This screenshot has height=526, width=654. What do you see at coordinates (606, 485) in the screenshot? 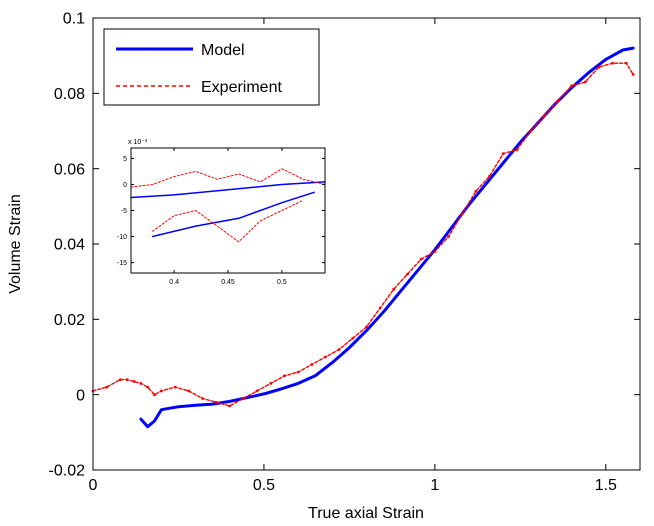
I see `main-x-tick-label: 1.5` at bounding box center [606, 485].